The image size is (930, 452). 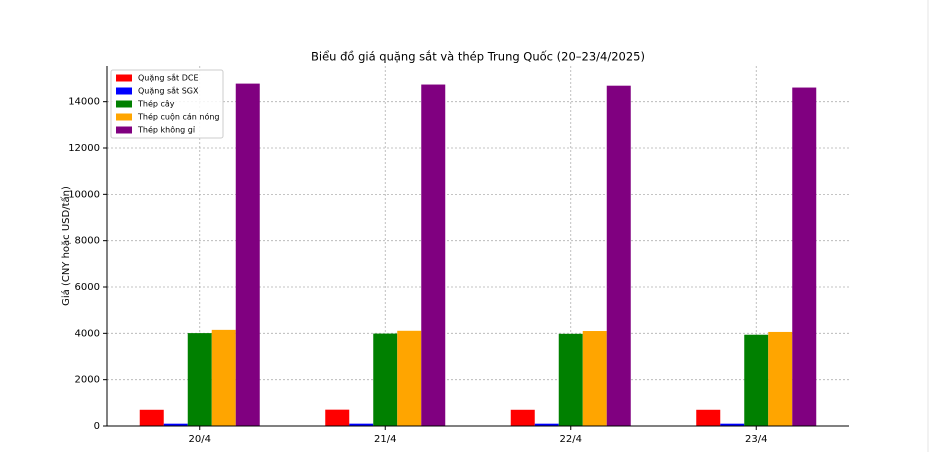 What do you see at coordinates (66, 246) in the screenshot?
I see `y-axis-label: Giá (CNY hoặc USD/tấn)` at bounding box center [66, 246].